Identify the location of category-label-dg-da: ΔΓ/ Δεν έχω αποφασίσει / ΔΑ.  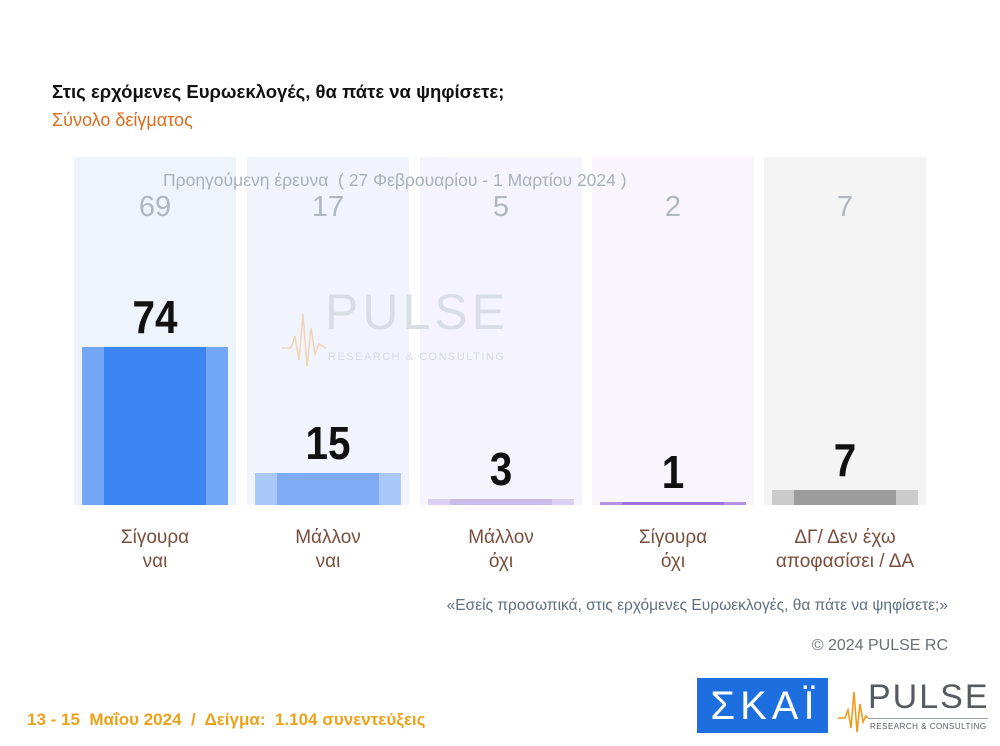
(845, 549).